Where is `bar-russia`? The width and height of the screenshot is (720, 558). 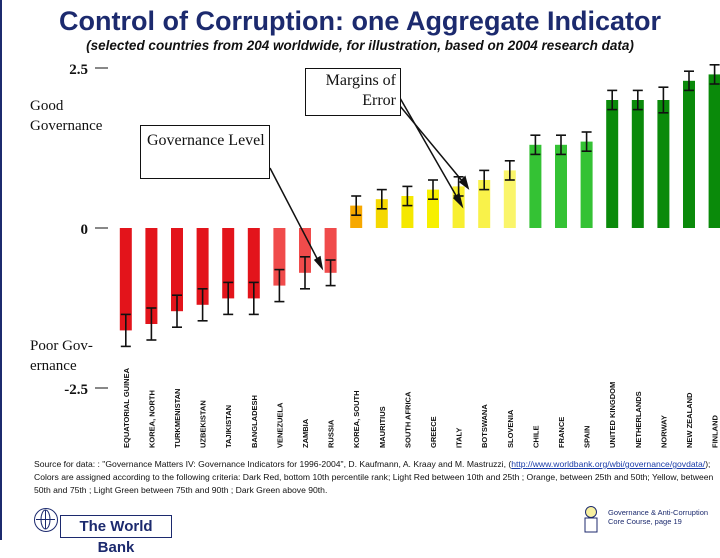 bar-russia is located at coordinates (330, 250).